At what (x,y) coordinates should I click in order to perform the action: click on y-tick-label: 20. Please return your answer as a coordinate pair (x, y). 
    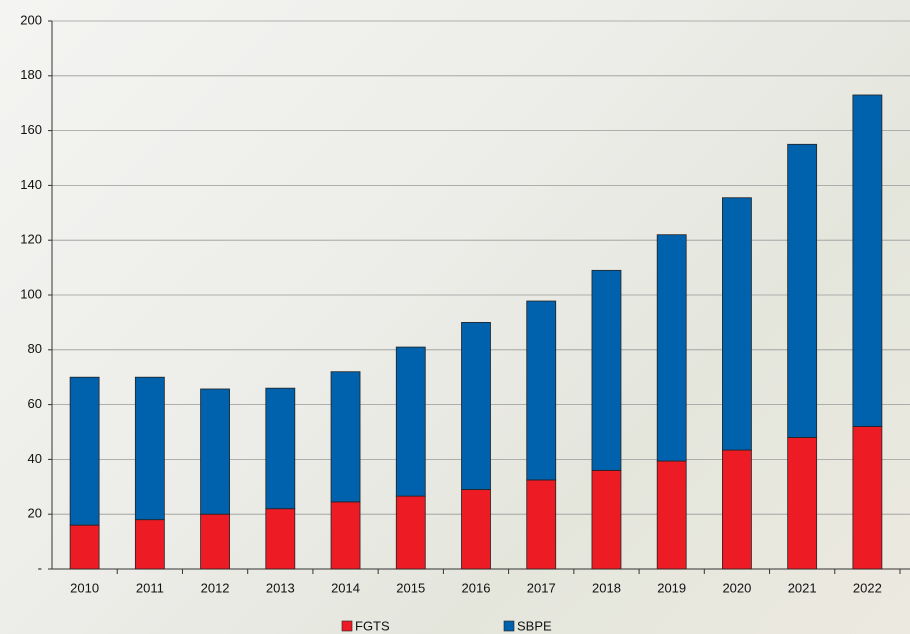
    Looking at the image, I should click on (35, 513).